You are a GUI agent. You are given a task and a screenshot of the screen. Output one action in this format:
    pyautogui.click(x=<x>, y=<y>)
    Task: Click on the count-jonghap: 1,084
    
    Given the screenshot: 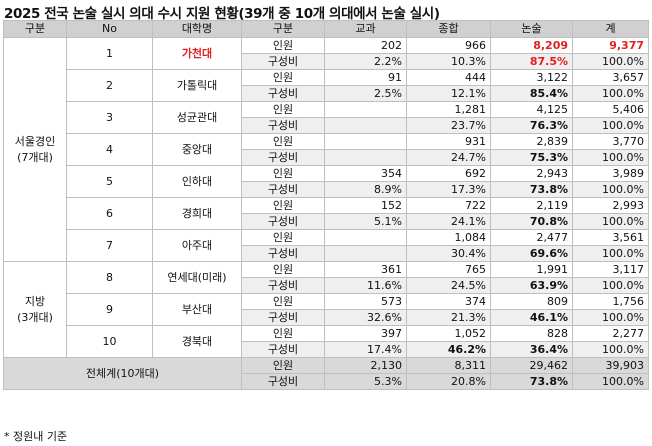 What is the action you would take?
    pyautogui.click(x=448, y=237)
    